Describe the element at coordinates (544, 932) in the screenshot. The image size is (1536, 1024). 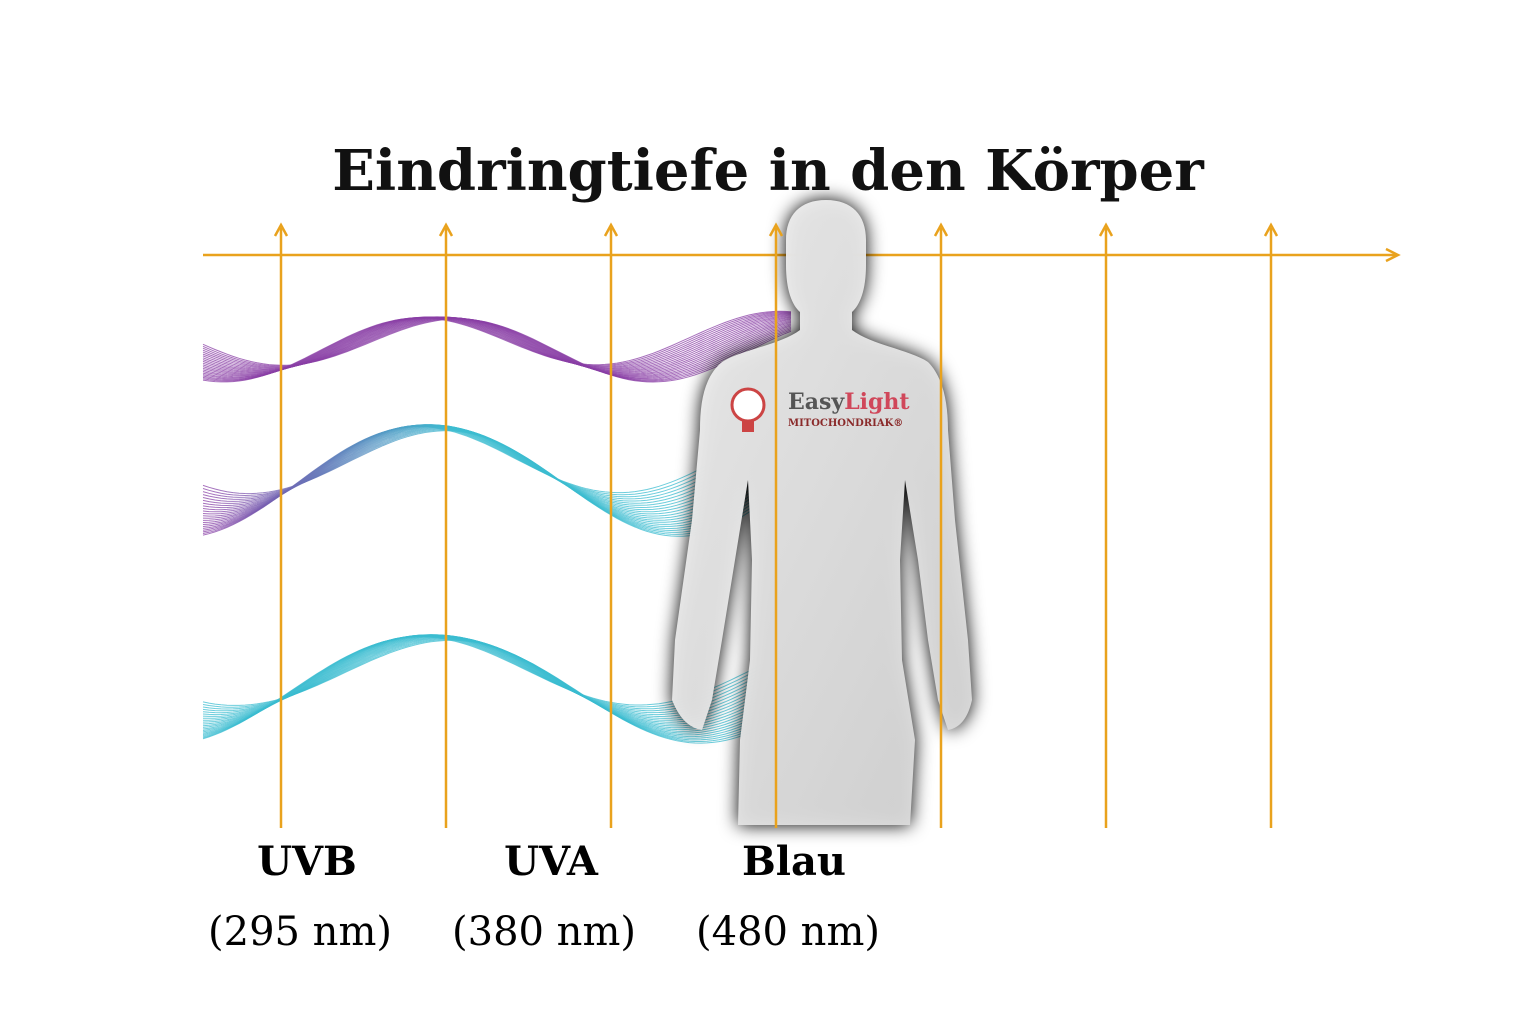
I see `band-wavelength: (380 nm)` at that location.